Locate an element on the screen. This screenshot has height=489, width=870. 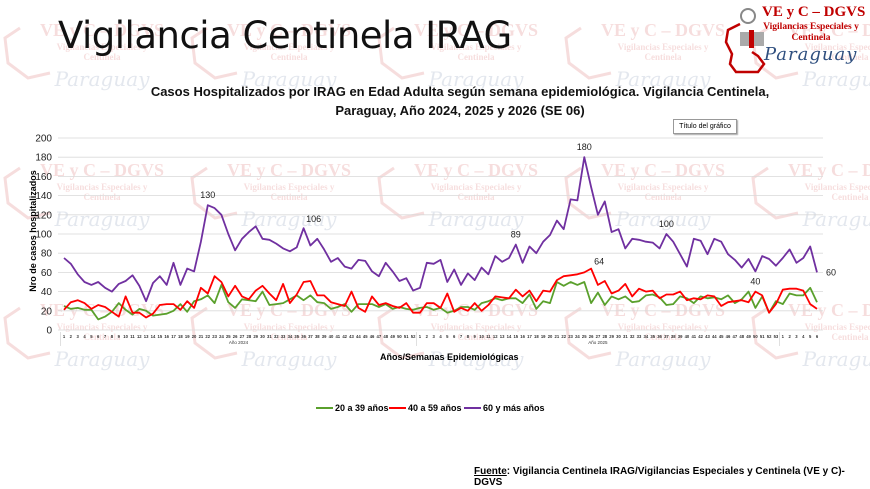
legend-swatch-purple is located at coordinates (472, 408).